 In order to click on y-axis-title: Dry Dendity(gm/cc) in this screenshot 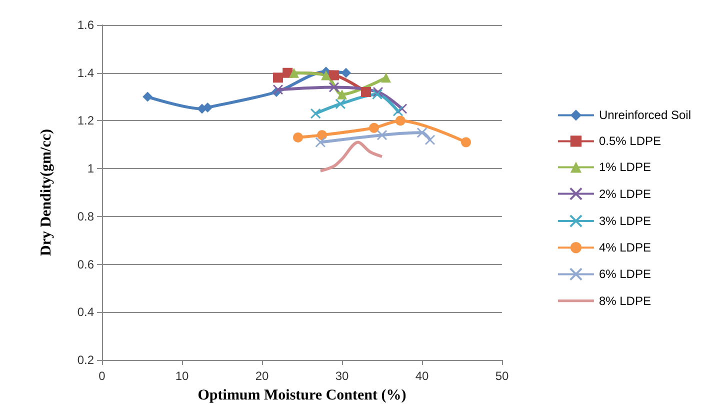, I will do `click(46, 192)`.